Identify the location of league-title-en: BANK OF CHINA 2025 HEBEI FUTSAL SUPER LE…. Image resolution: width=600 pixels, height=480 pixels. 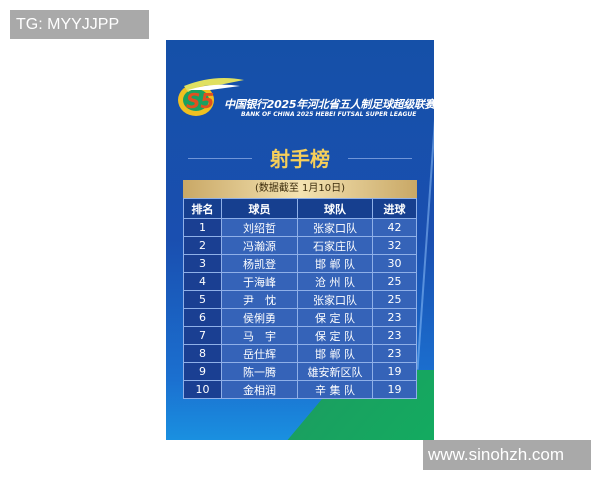
(329, 114).